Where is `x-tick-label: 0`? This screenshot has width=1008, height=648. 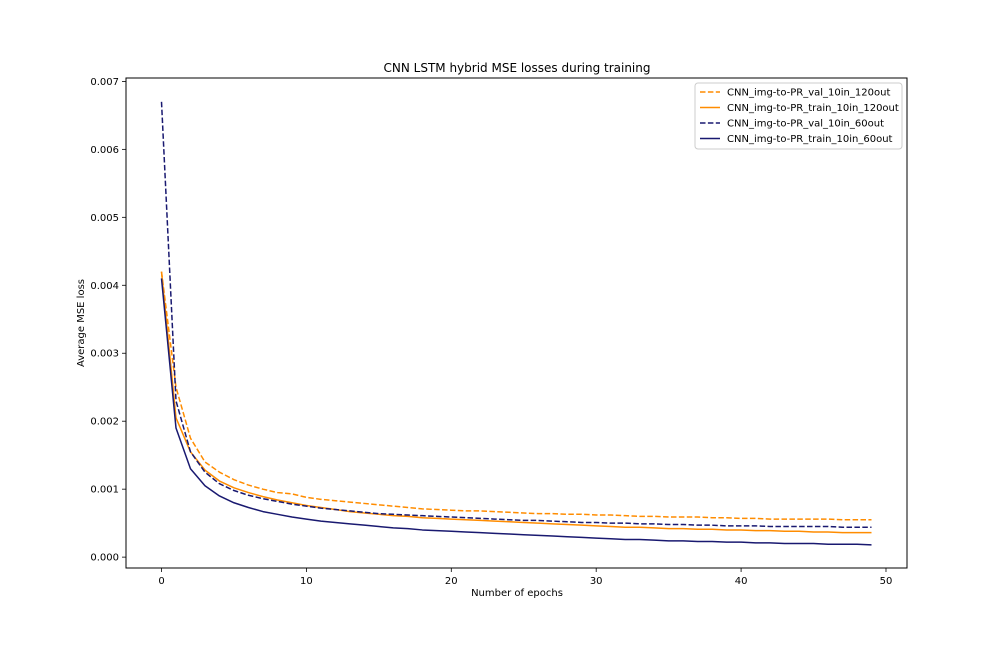 x-tick-label: 0 is located at coordinates (161, 581).